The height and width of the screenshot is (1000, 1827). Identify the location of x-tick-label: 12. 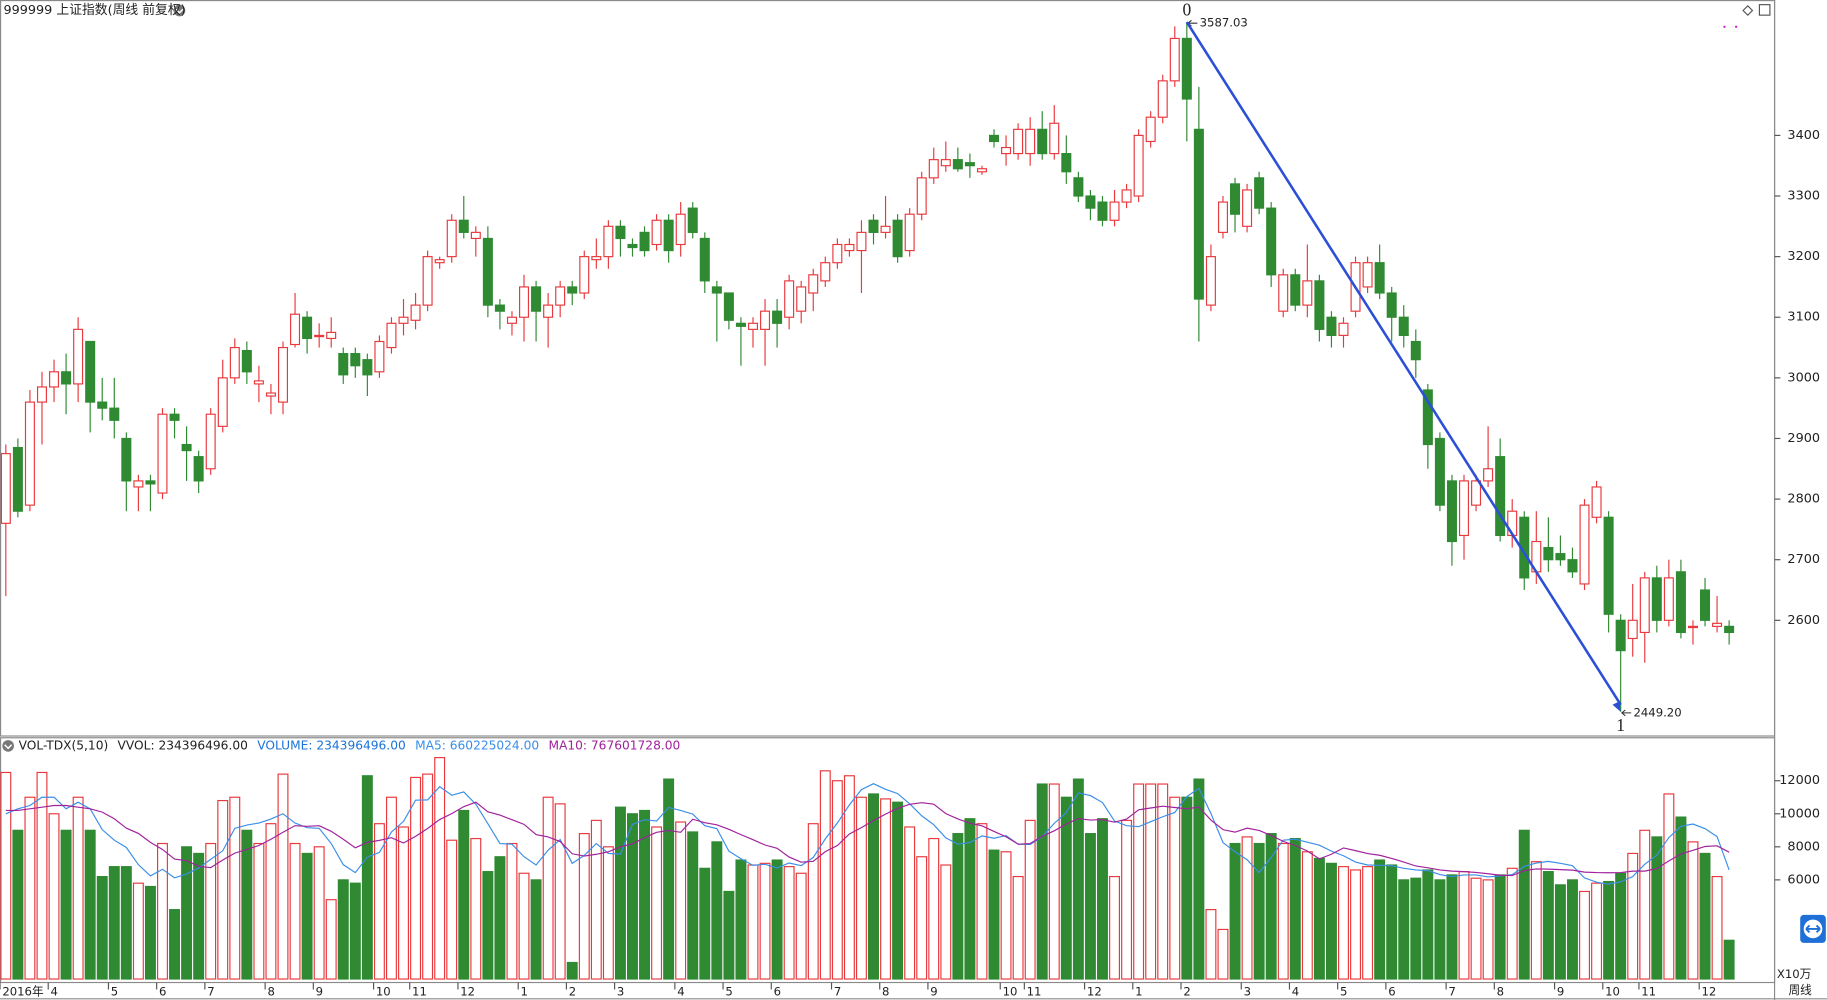
(1709, 991).